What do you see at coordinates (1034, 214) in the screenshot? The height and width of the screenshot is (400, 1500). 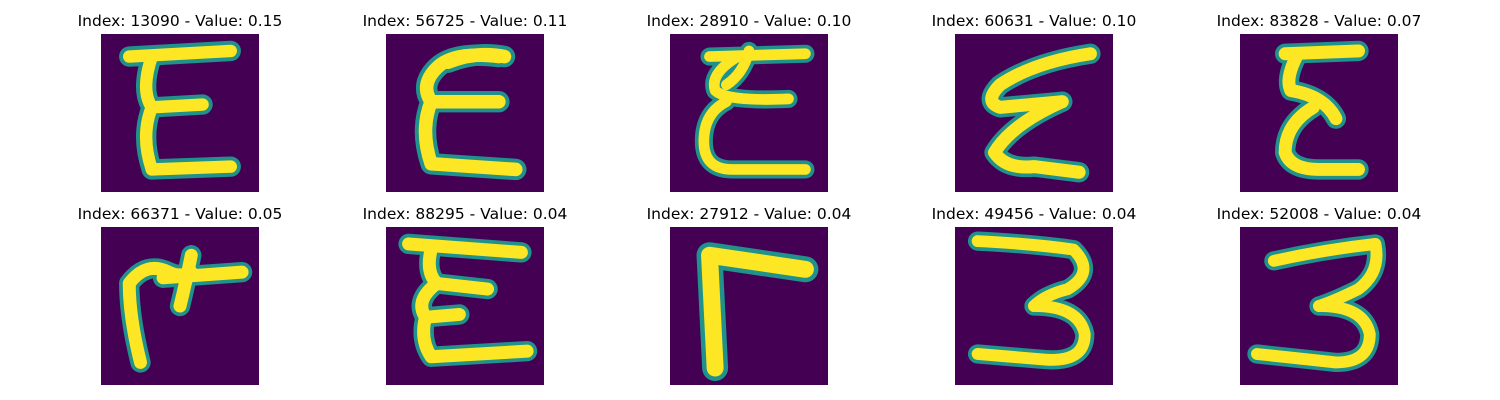 I see `tile-title: Index: 49456 - Value: 0.04` at bounding box center [1034, 214].